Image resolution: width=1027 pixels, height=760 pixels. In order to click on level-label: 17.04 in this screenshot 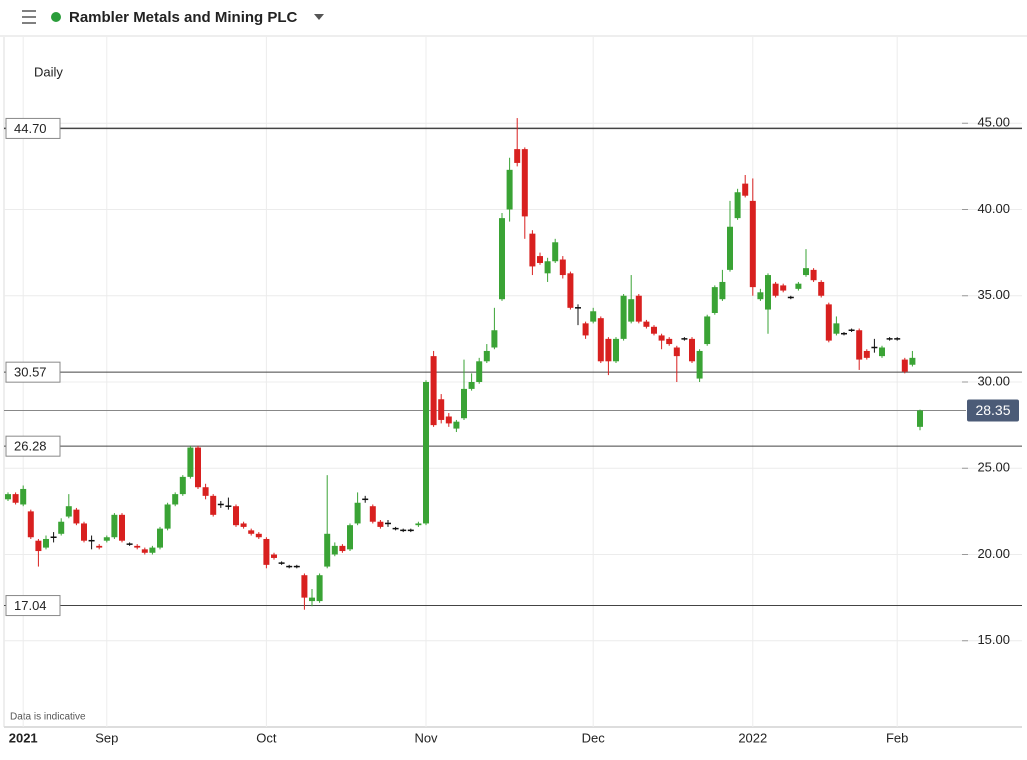, I will do `click(30, 605)`.